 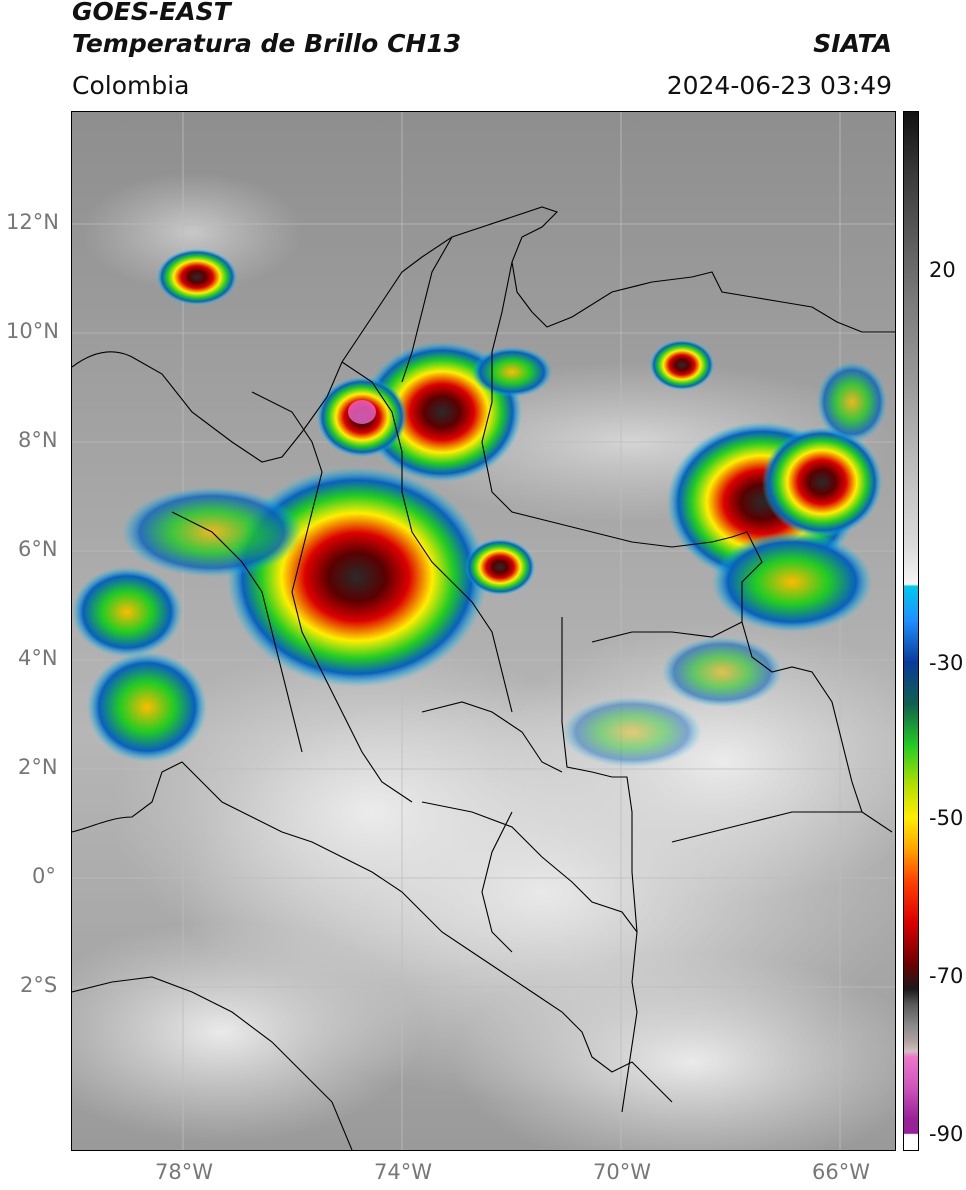 What do you see at coordinates (32, 222) in the screenshot?
I see `lat-tick-12N: 12°N` at bounding box center [32, 222].